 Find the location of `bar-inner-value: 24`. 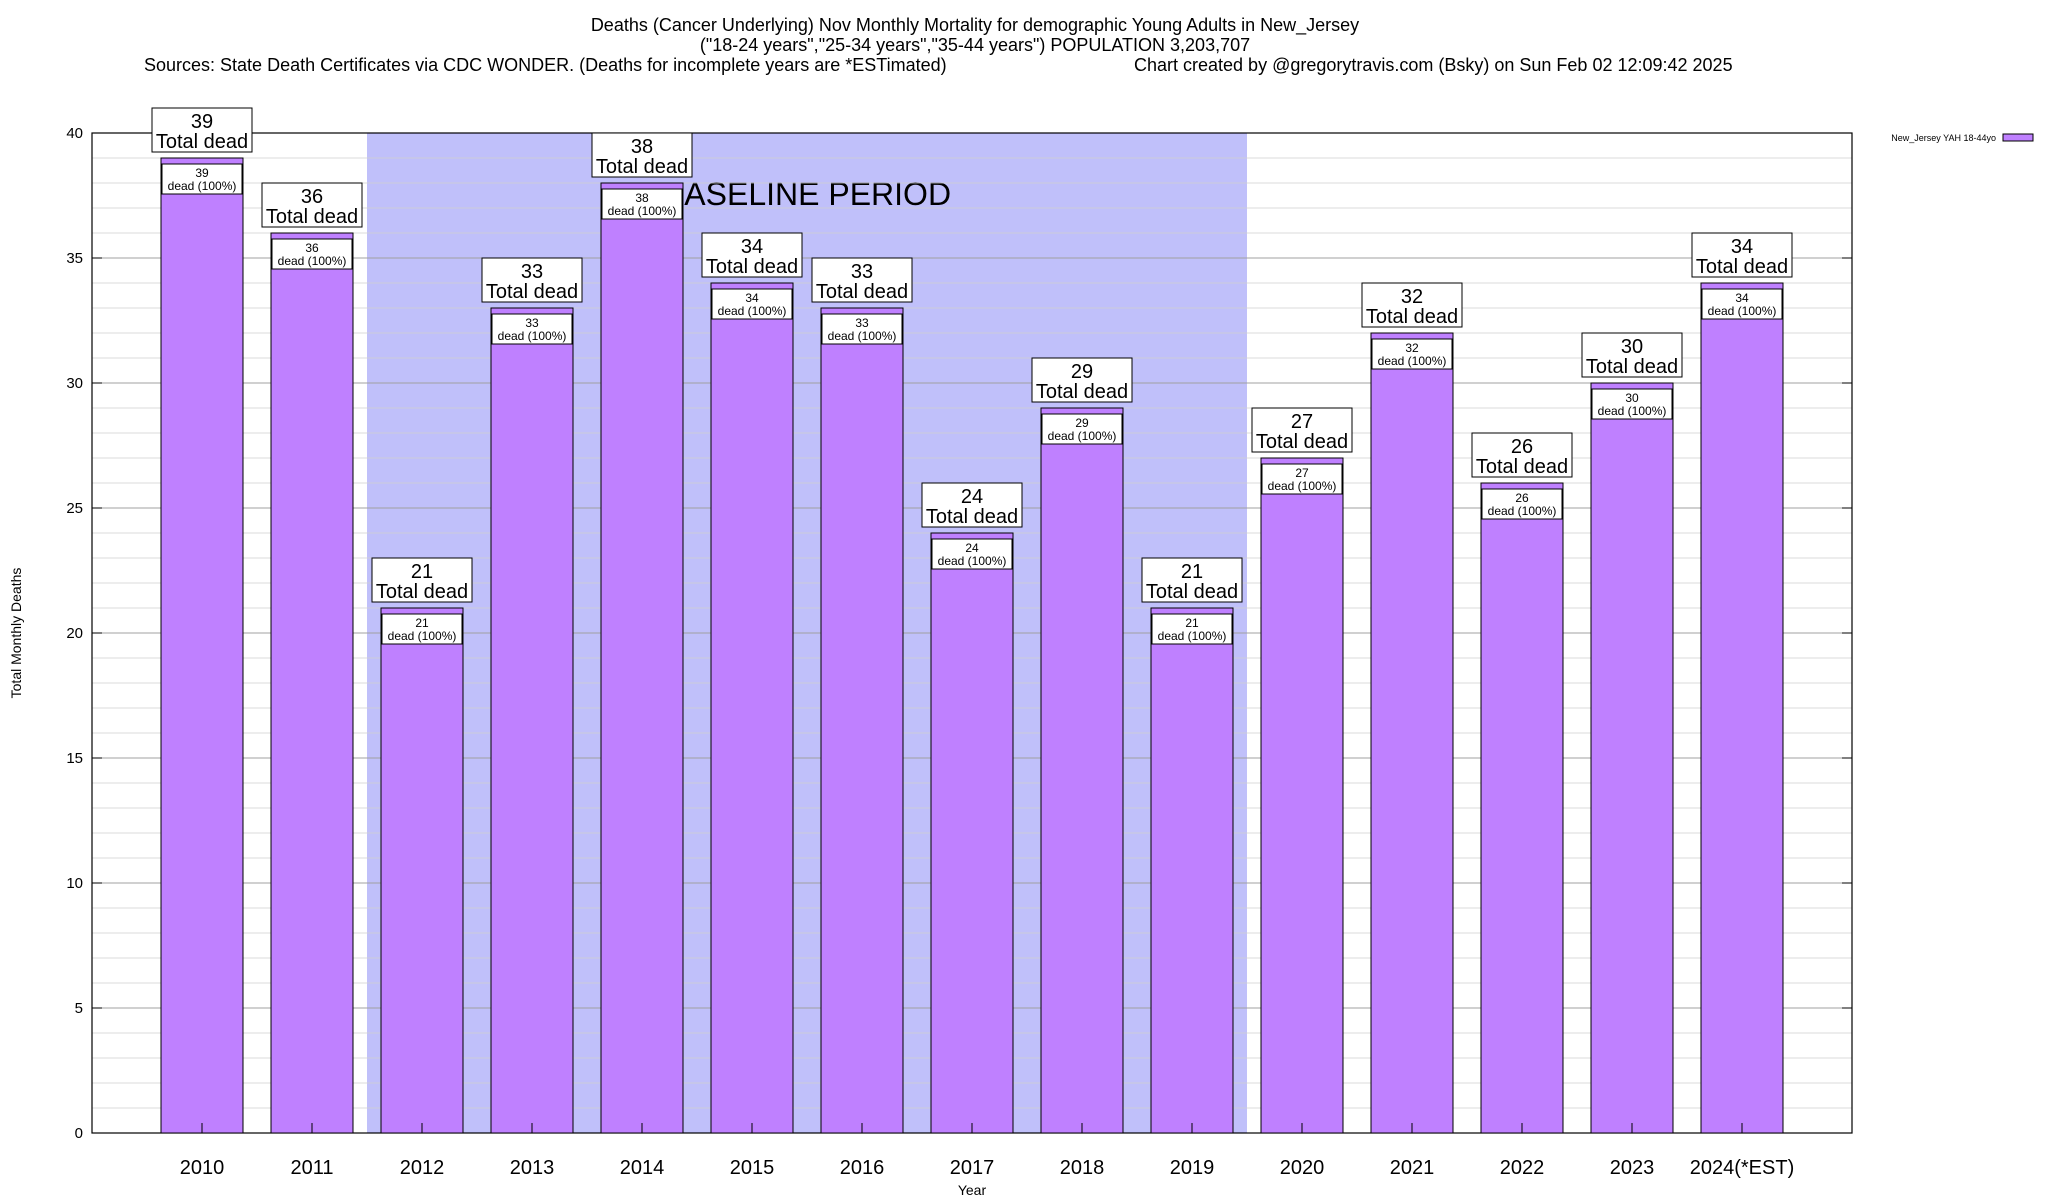

bar-inner-value: 24 is located at coordinates (972, 548).